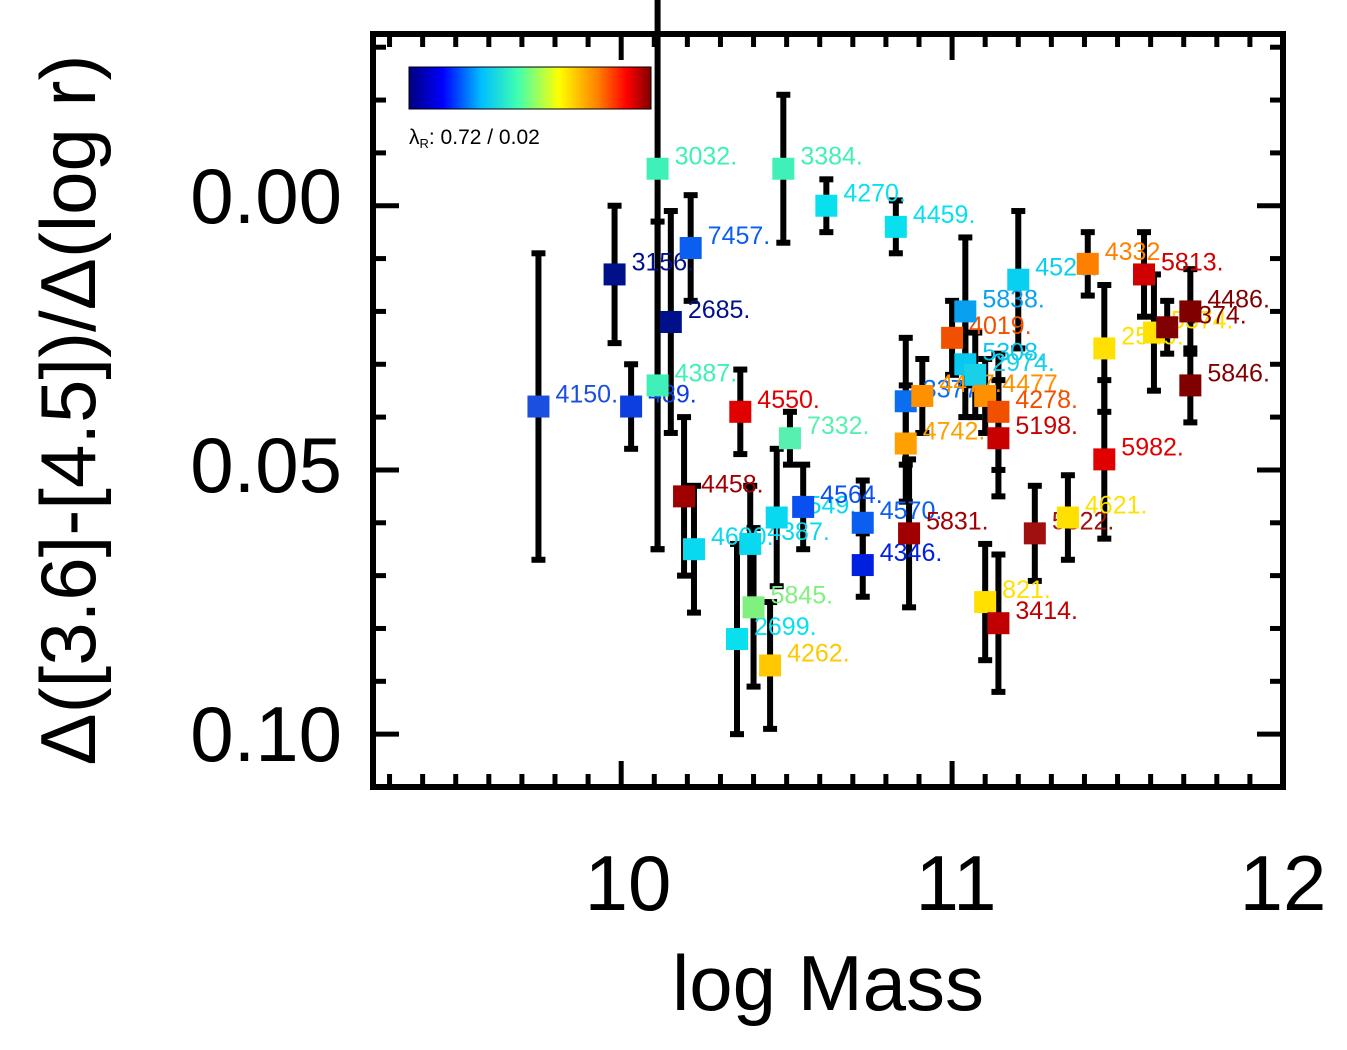  Describe the element at coordinates (719, 310) in the screenshot. I see `point-label: 2685.` at that location.